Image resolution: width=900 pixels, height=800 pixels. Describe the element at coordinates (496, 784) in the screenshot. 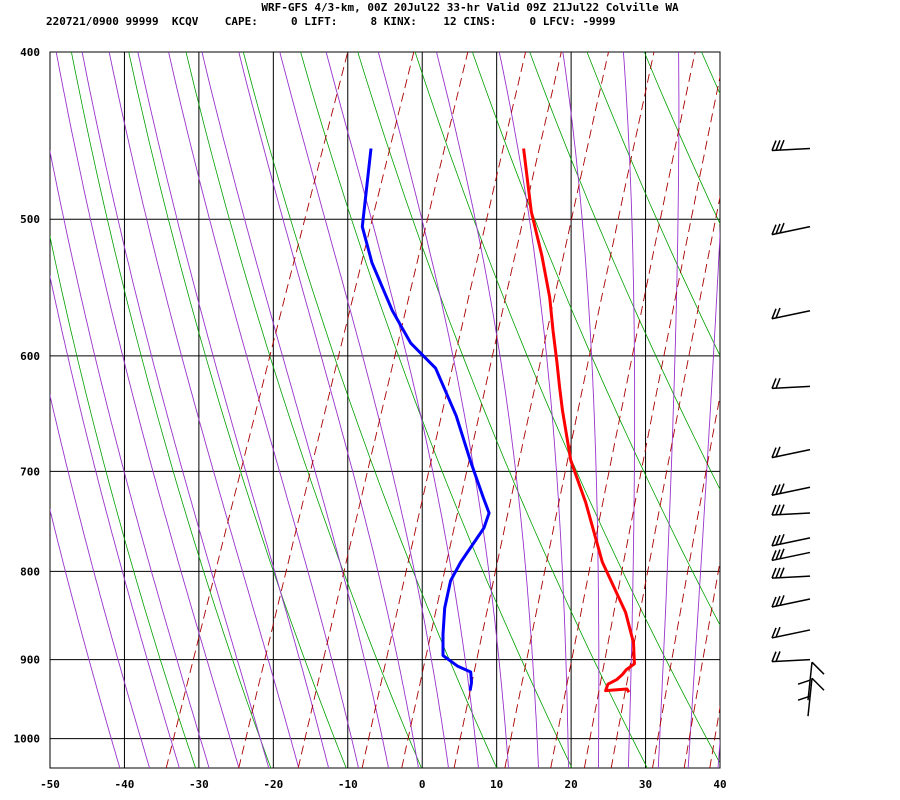

I see `x-tick-label: 10` at that location.